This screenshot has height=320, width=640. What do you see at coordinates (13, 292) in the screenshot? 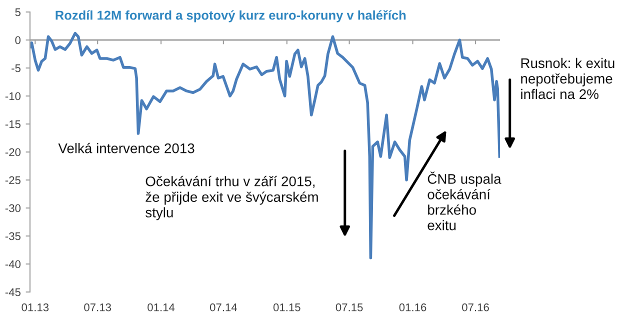
I see `y-tick-label: -45` at bounding box center [13, 292].